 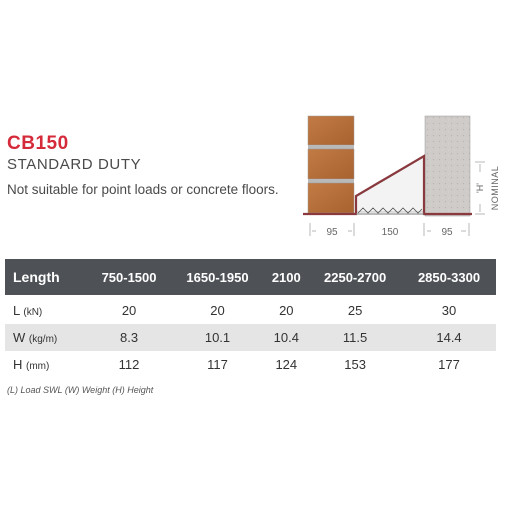 I want to click on table-cell: 30, so click(x=449, y=310).